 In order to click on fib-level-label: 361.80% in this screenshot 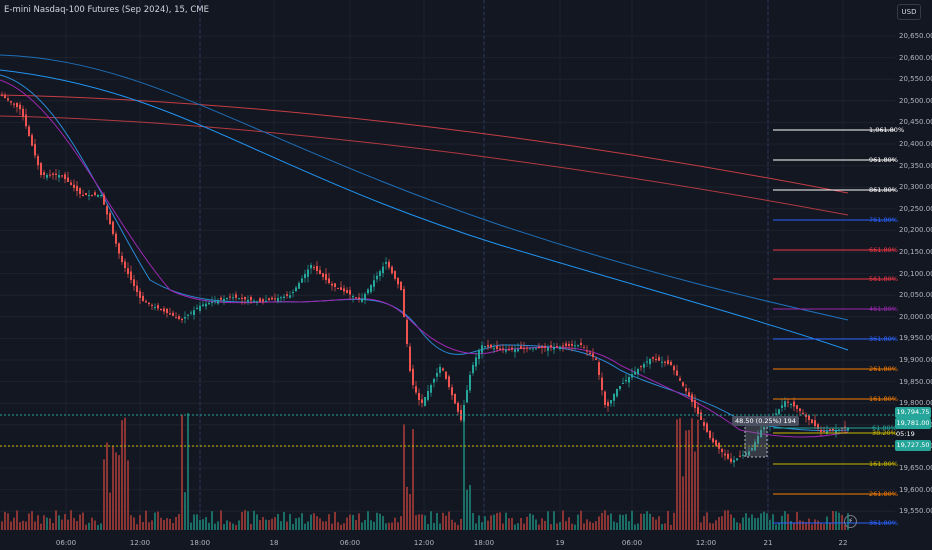, I will do `click(883, 523)`.